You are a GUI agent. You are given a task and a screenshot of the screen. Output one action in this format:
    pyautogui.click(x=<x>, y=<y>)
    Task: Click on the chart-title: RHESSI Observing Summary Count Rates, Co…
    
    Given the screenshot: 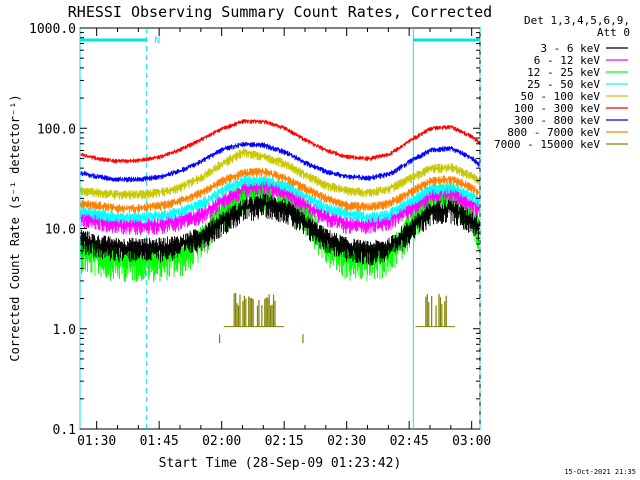 What is the action you would take?
    pyautogui.click(x=280, y=12)
    